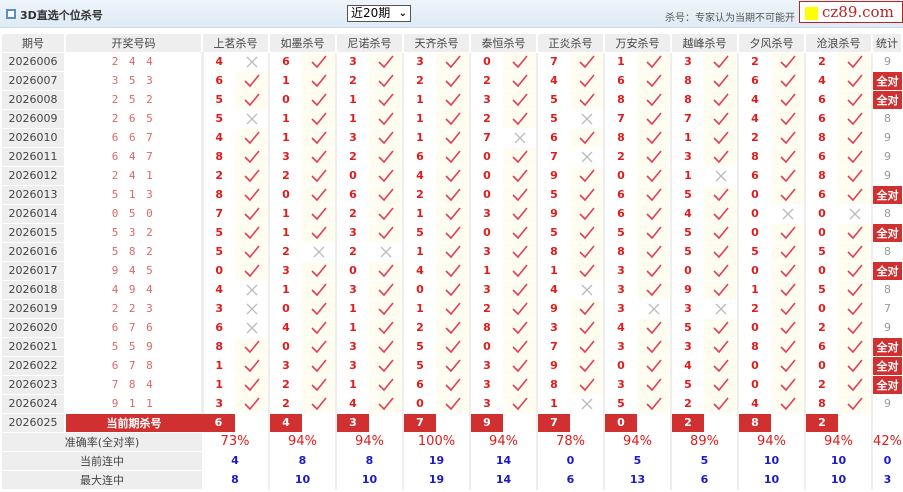 This screenshot has height=492, width=903. What do you see at coordinates (134, 404) in the screenshot?
I see `draw-number-cell: 9 1 1` at bounding box center [134, 404].